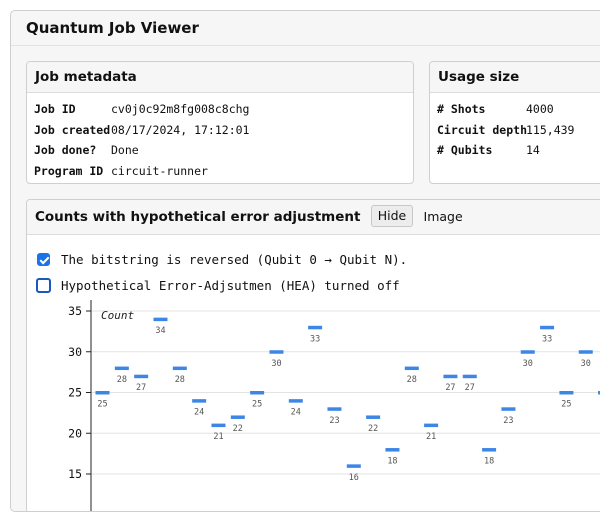 The height and width of the screenshot is (512, 600). What do you see at coordinates (540, 109) in the screenshot?
I see `usage-value: 4000` at bounding box center [540, 109].